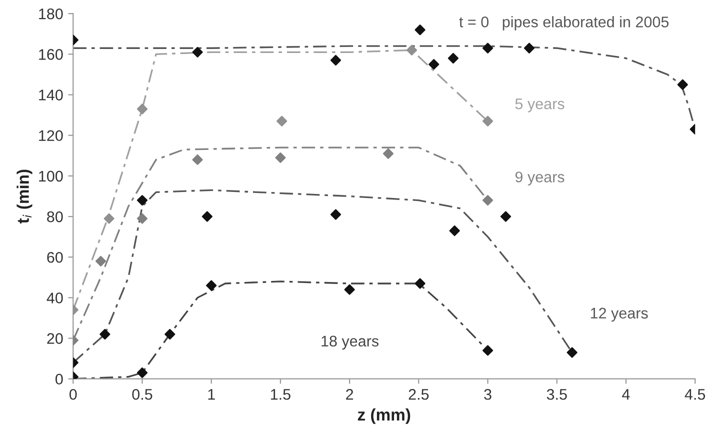  I want to click on y-tick-label: 140, so click(51, 95).